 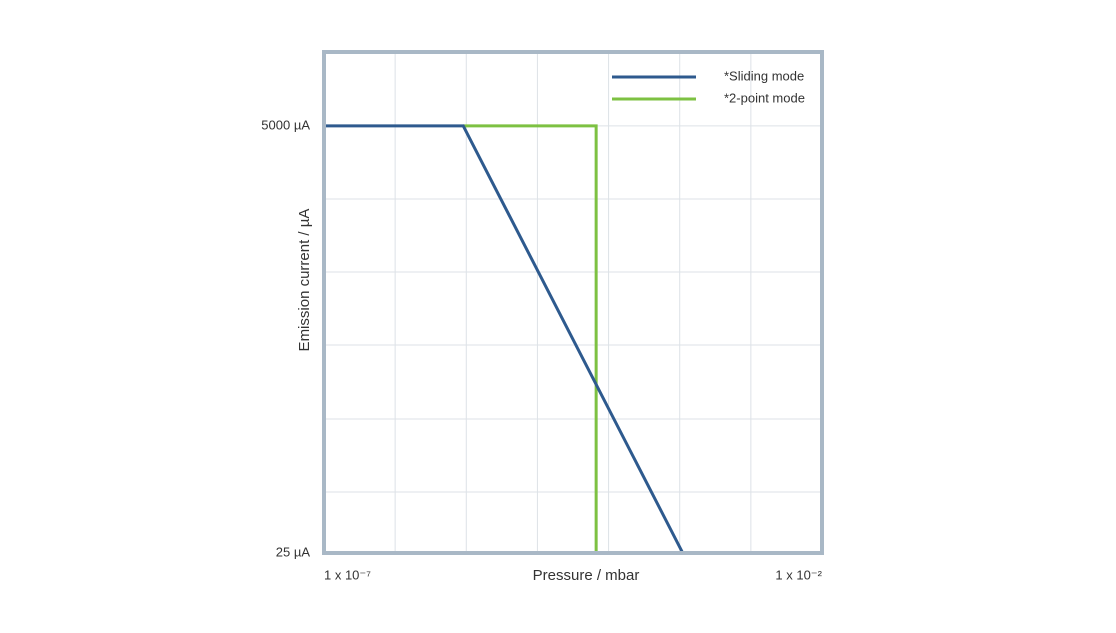 What do you see at coordinates (347, 574) in the screenshot?
I see `x-tick-label: 1 x 10⁻⁷` at bounding box center [347, 574].